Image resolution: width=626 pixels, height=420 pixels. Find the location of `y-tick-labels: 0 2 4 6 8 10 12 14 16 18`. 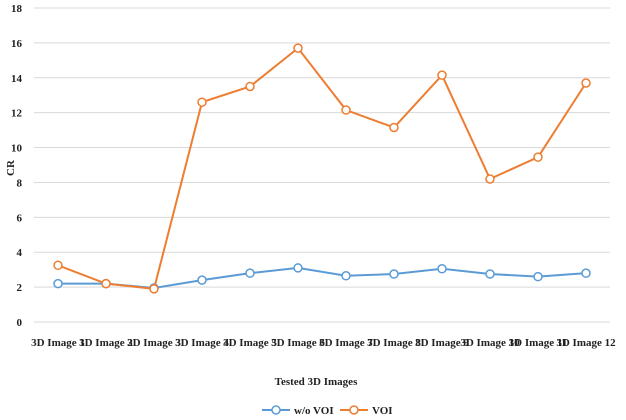

y-tick-labels: 0 2 4 6 8 10 12 14 16 18 is located at coordinates (17, 166).